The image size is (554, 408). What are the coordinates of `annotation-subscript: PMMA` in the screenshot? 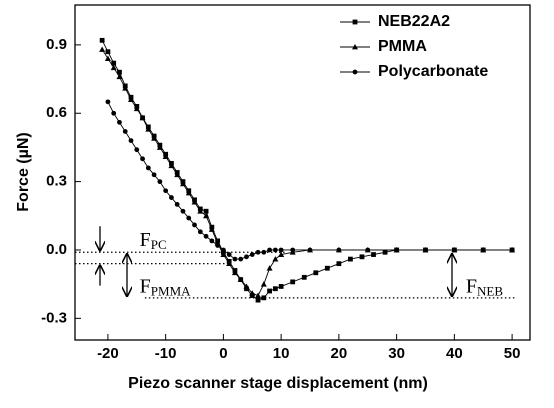 It's located at (171, 291).